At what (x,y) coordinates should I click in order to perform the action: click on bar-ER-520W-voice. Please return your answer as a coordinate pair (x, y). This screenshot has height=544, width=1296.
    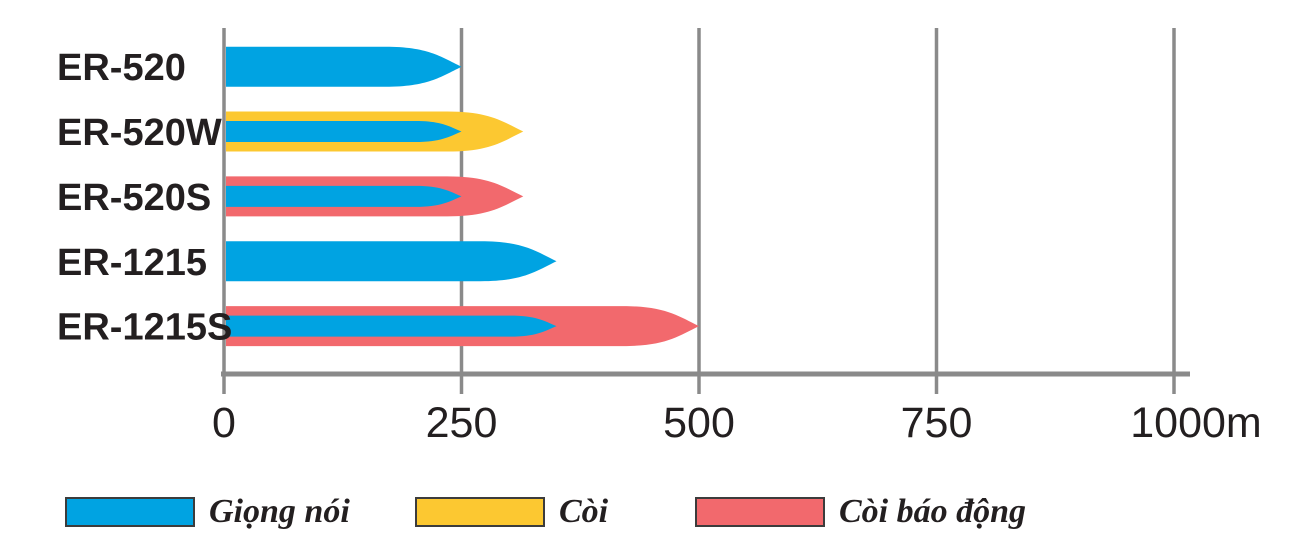
    Looking at the image, I should click on (344, 132).